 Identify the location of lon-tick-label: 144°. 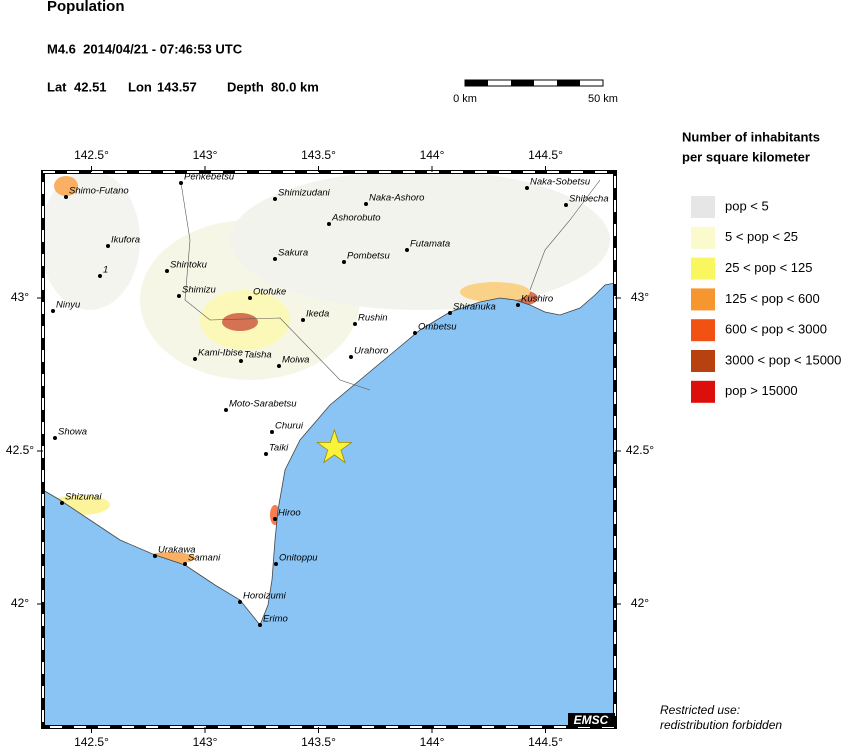
(432, 155).